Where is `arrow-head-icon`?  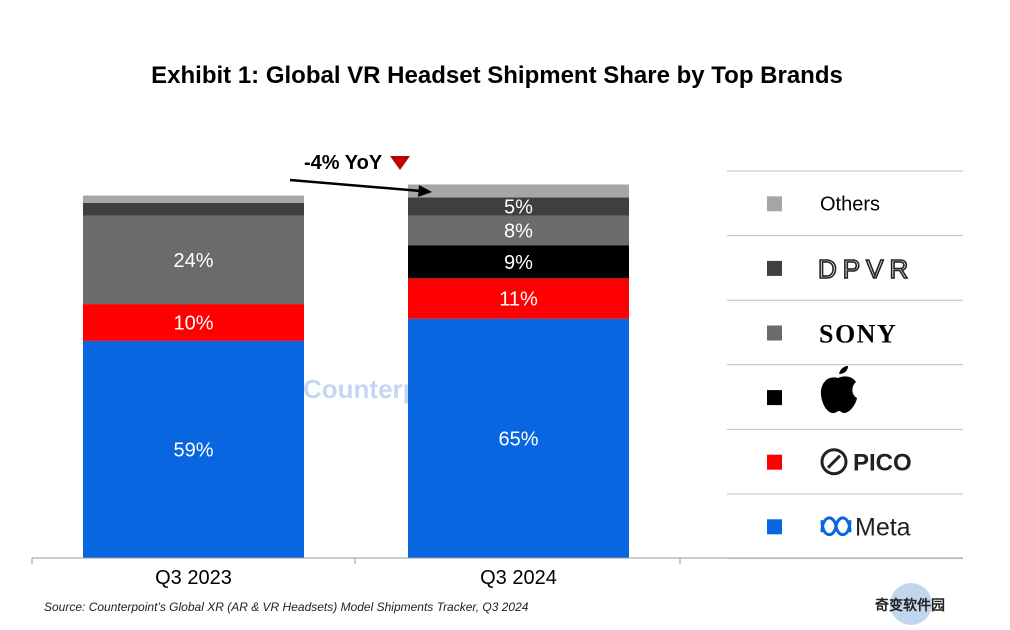 arrow-head-icon is located at coordinates (425, 191).